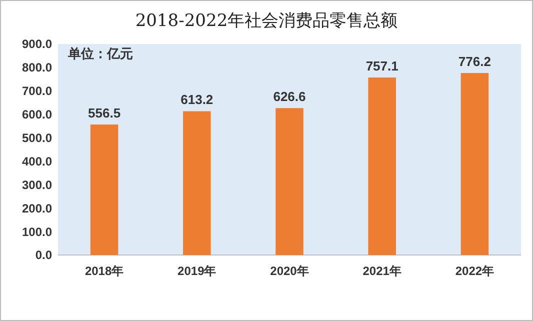 The width and height of the screenshot is (533, 321). I want to click on y-tick-label: 300.0, so click(37, 185).